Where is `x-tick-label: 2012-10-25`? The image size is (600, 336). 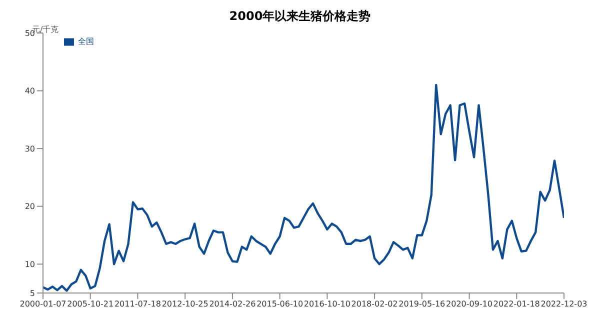
x-tick-label: 2012-10-25 is located at coordinates (185, 304).